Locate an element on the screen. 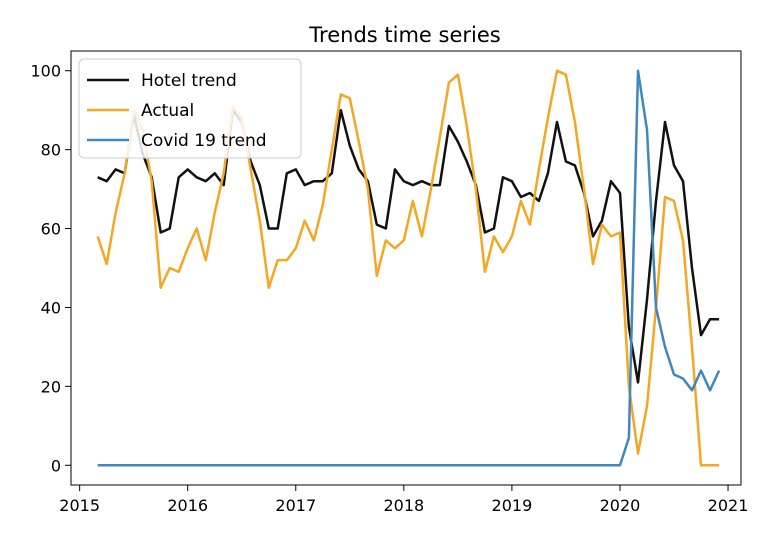 Image resolution: width=778 pixels, height=547 pixels. x-tick-label: 2019 is located at coordinates (512, 505).